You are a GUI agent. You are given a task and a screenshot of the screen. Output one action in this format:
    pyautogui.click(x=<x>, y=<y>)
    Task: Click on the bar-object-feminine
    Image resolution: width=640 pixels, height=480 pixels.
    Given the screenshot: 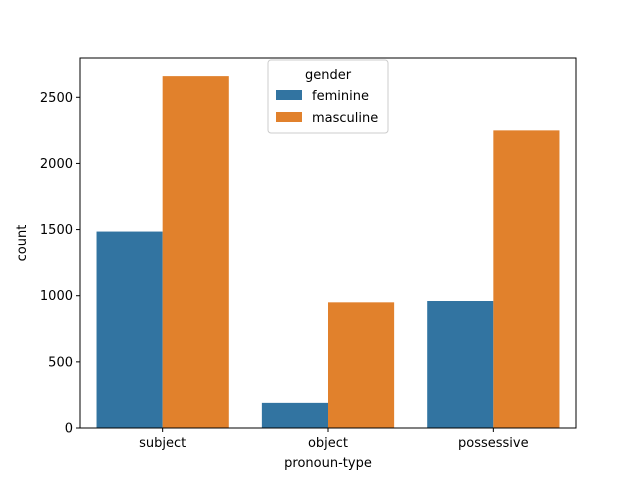 What is the action you would take?
    pyautogui.click(x=294, y=415)
    